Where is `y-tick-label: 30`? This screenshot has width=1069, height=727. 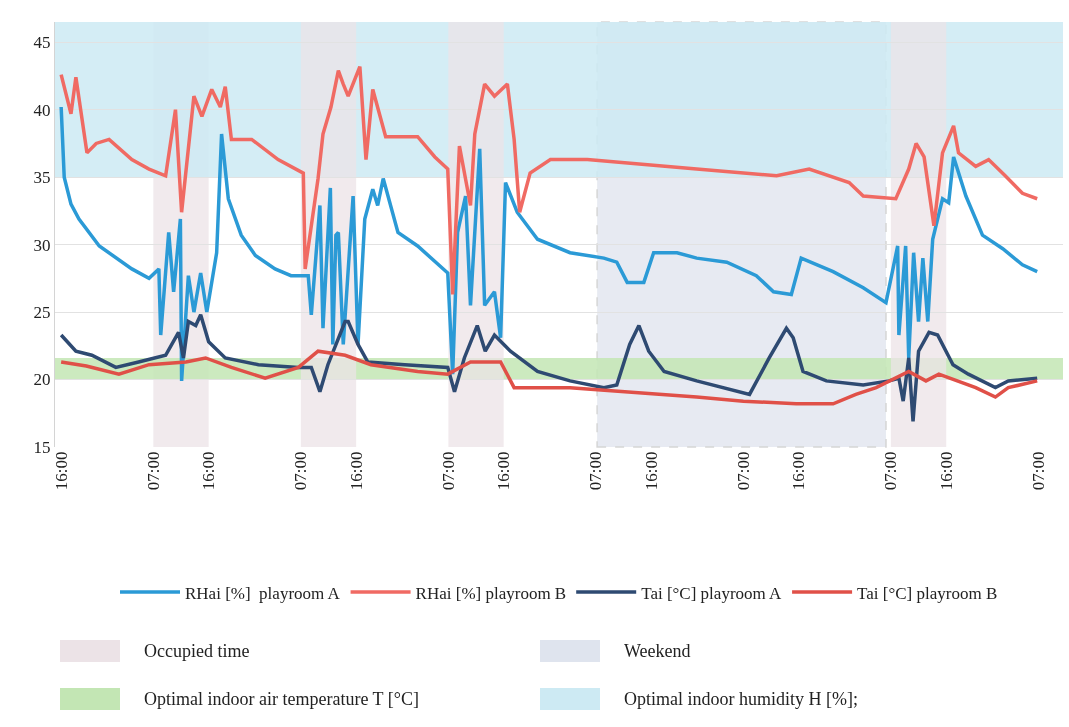
y-tick-label: 30 is located at coordinates (42, 245).